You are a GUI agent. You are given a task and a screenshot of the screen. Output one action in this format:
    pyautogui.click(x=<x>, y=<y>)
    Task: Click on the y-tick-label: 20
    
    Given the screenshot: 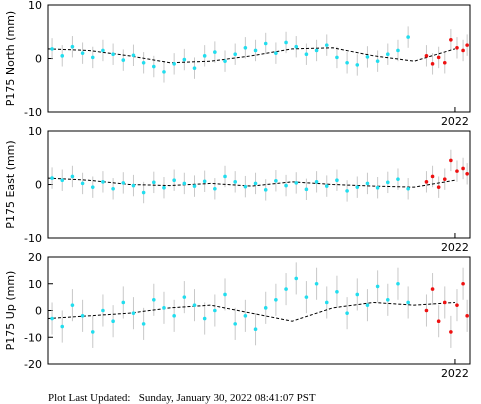 What is the action you would take?
    pyautogui.click(x=35, y=257)
    